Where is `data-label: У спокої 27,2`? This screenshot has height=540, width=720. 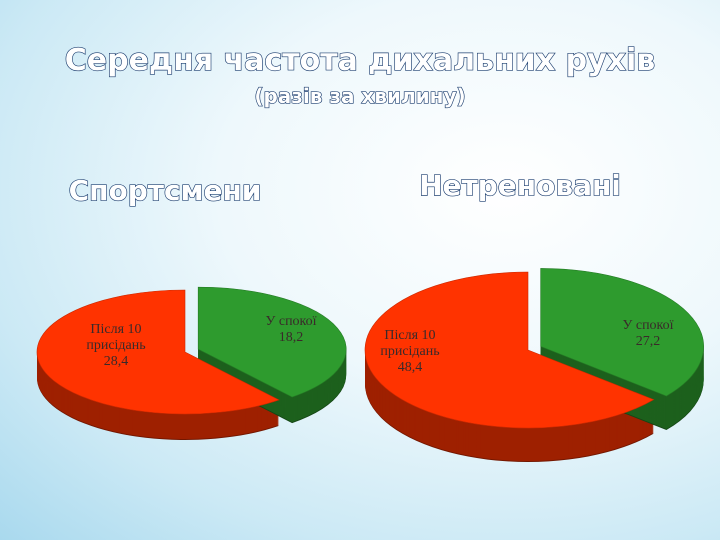
data-label: У спокої 27,2 is located at coordinates (648, 334).